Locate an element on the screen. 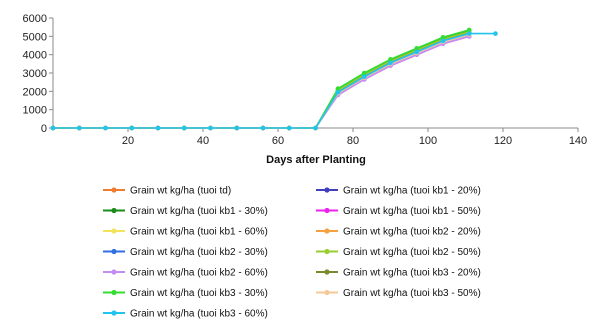 The width and height of the screenshot is (599, 333). legend-item: Grain wt kg/ha (tuoi kb1 - 60%) is located at coordinates (185, 232).